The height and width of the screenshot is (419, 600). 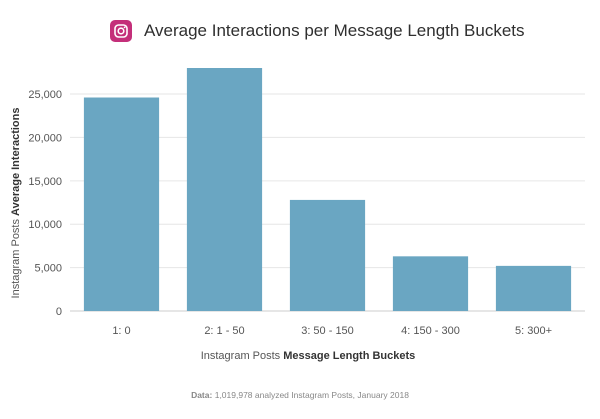 What do you see at coordinates (45, 138) in the screenshot?
I see `y-tick-label: 20,000` at bounding box center [45, 138].